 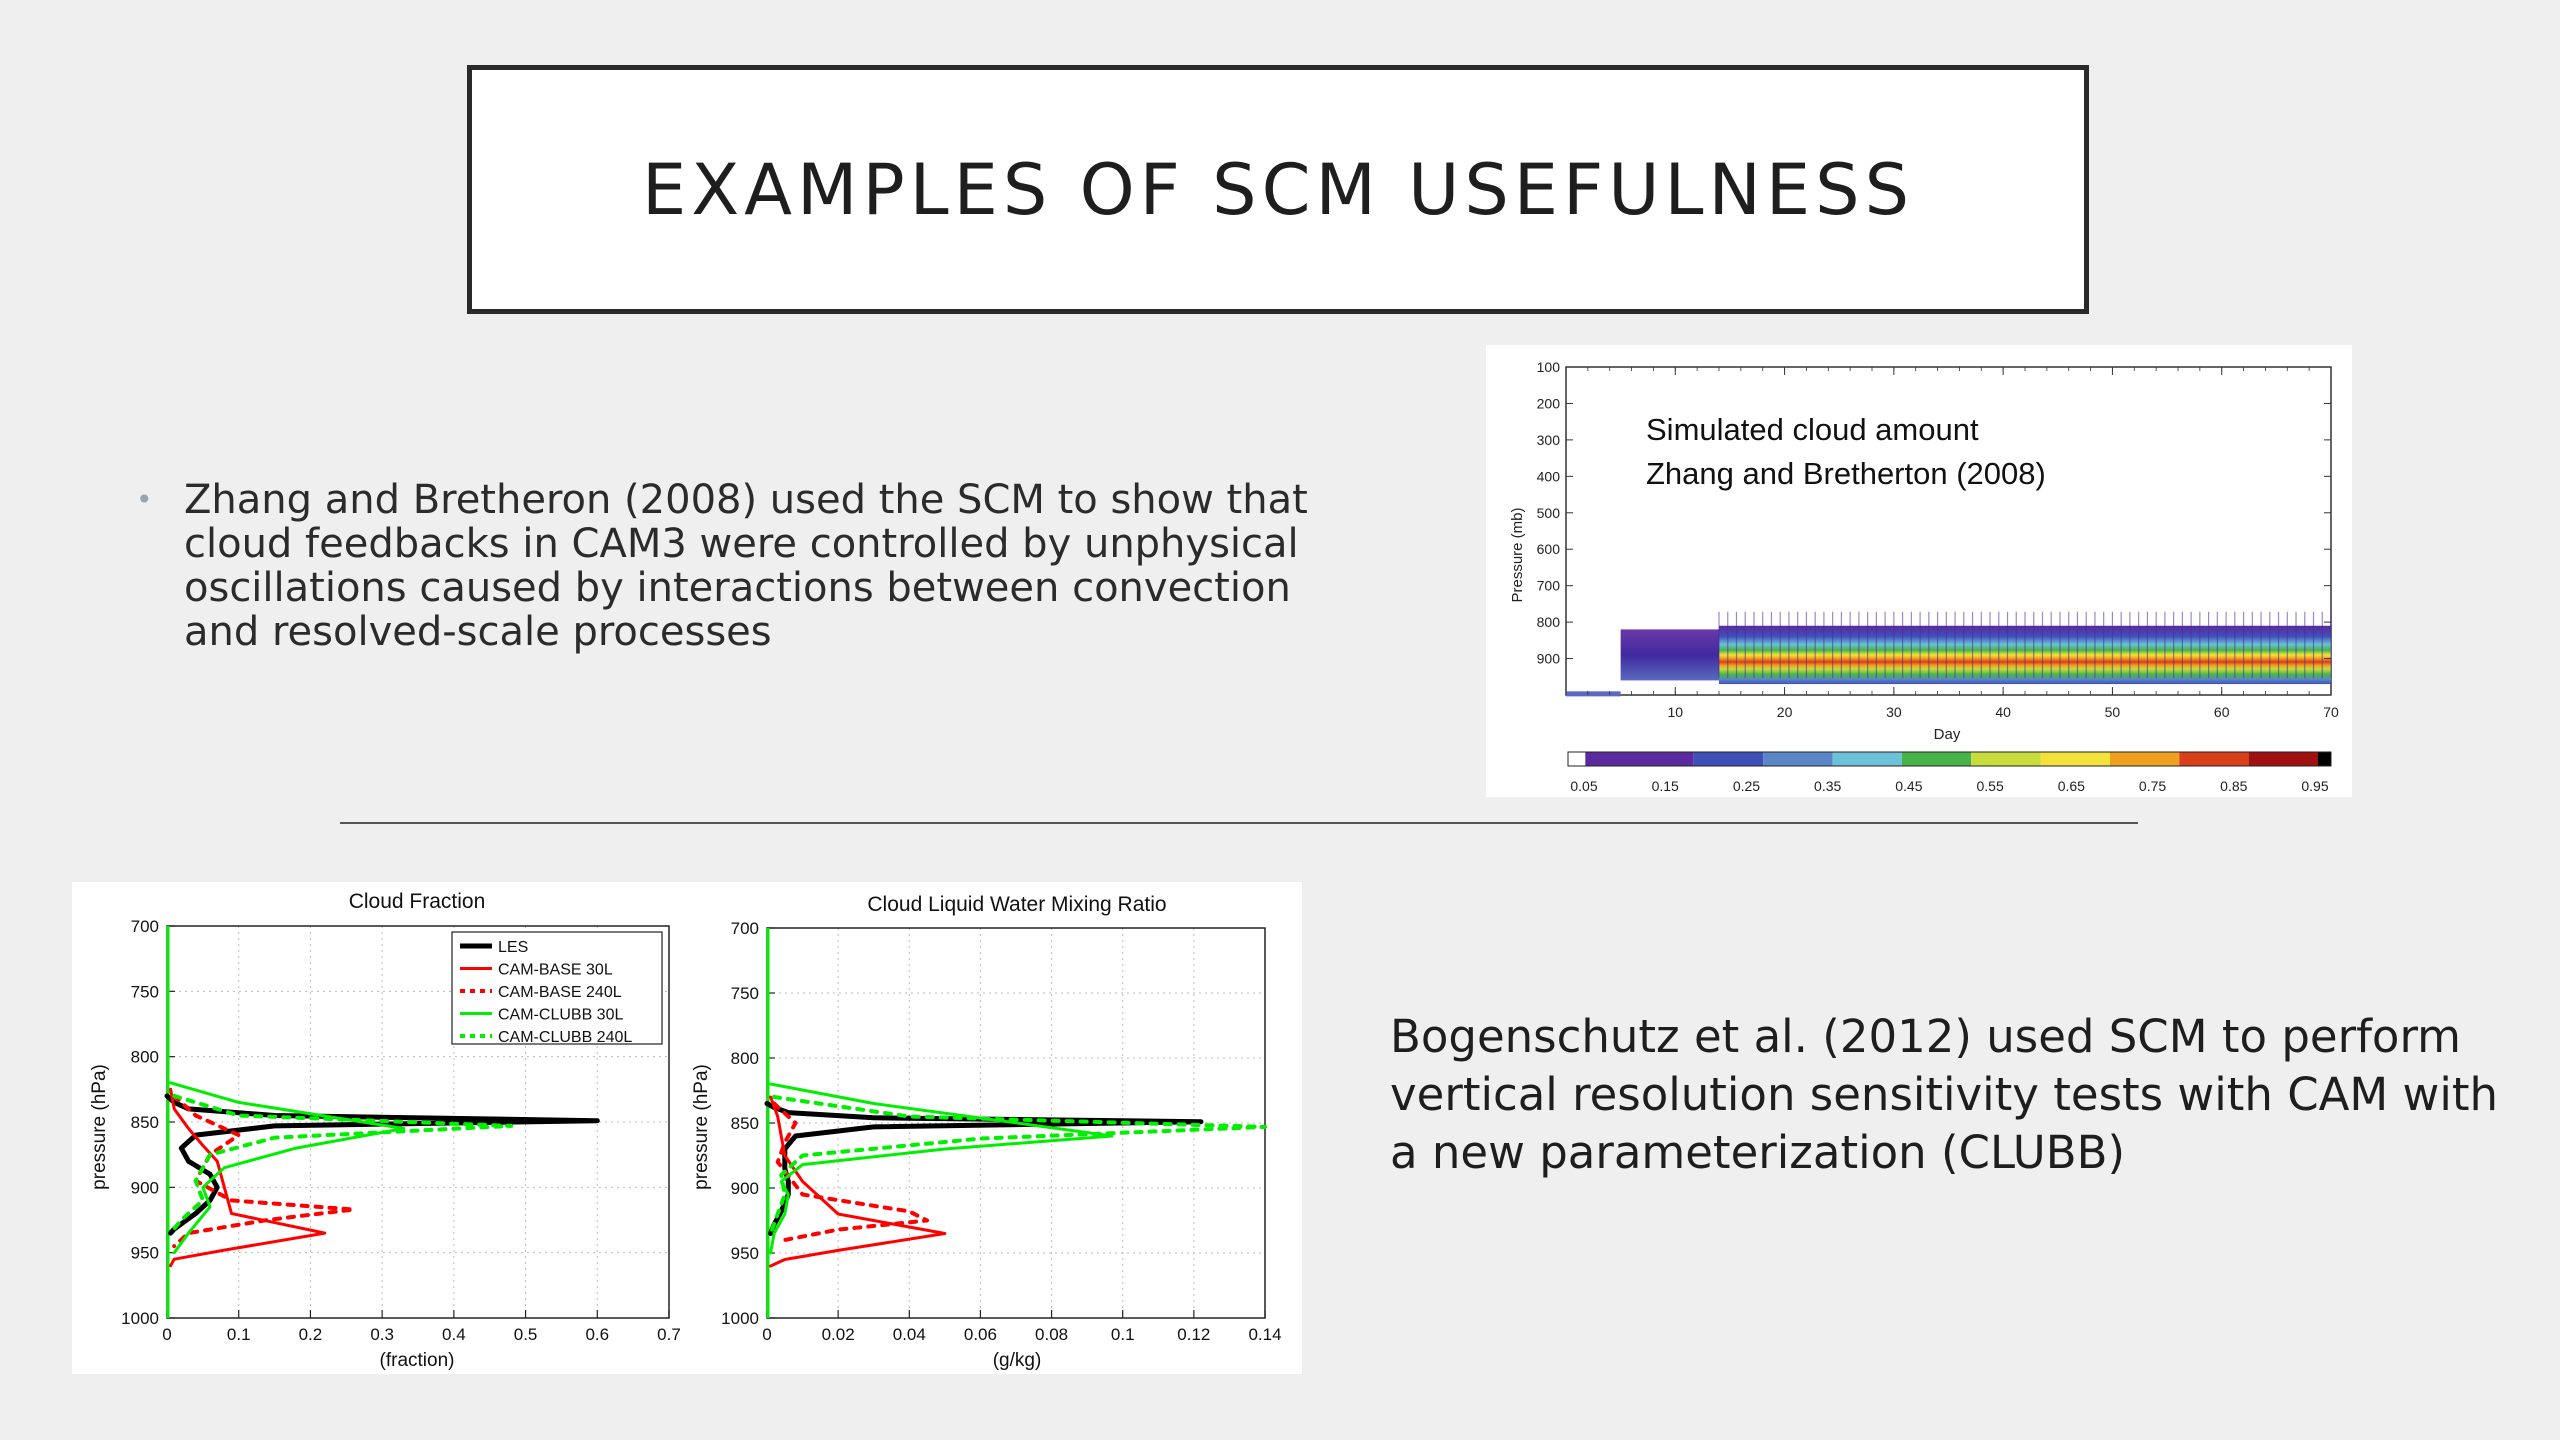 What do you see at coordinates (1517, 554) in the screenshot?
I see `heatmap-y-label: Pressure (mb)` at bounding box center [1517, 554].